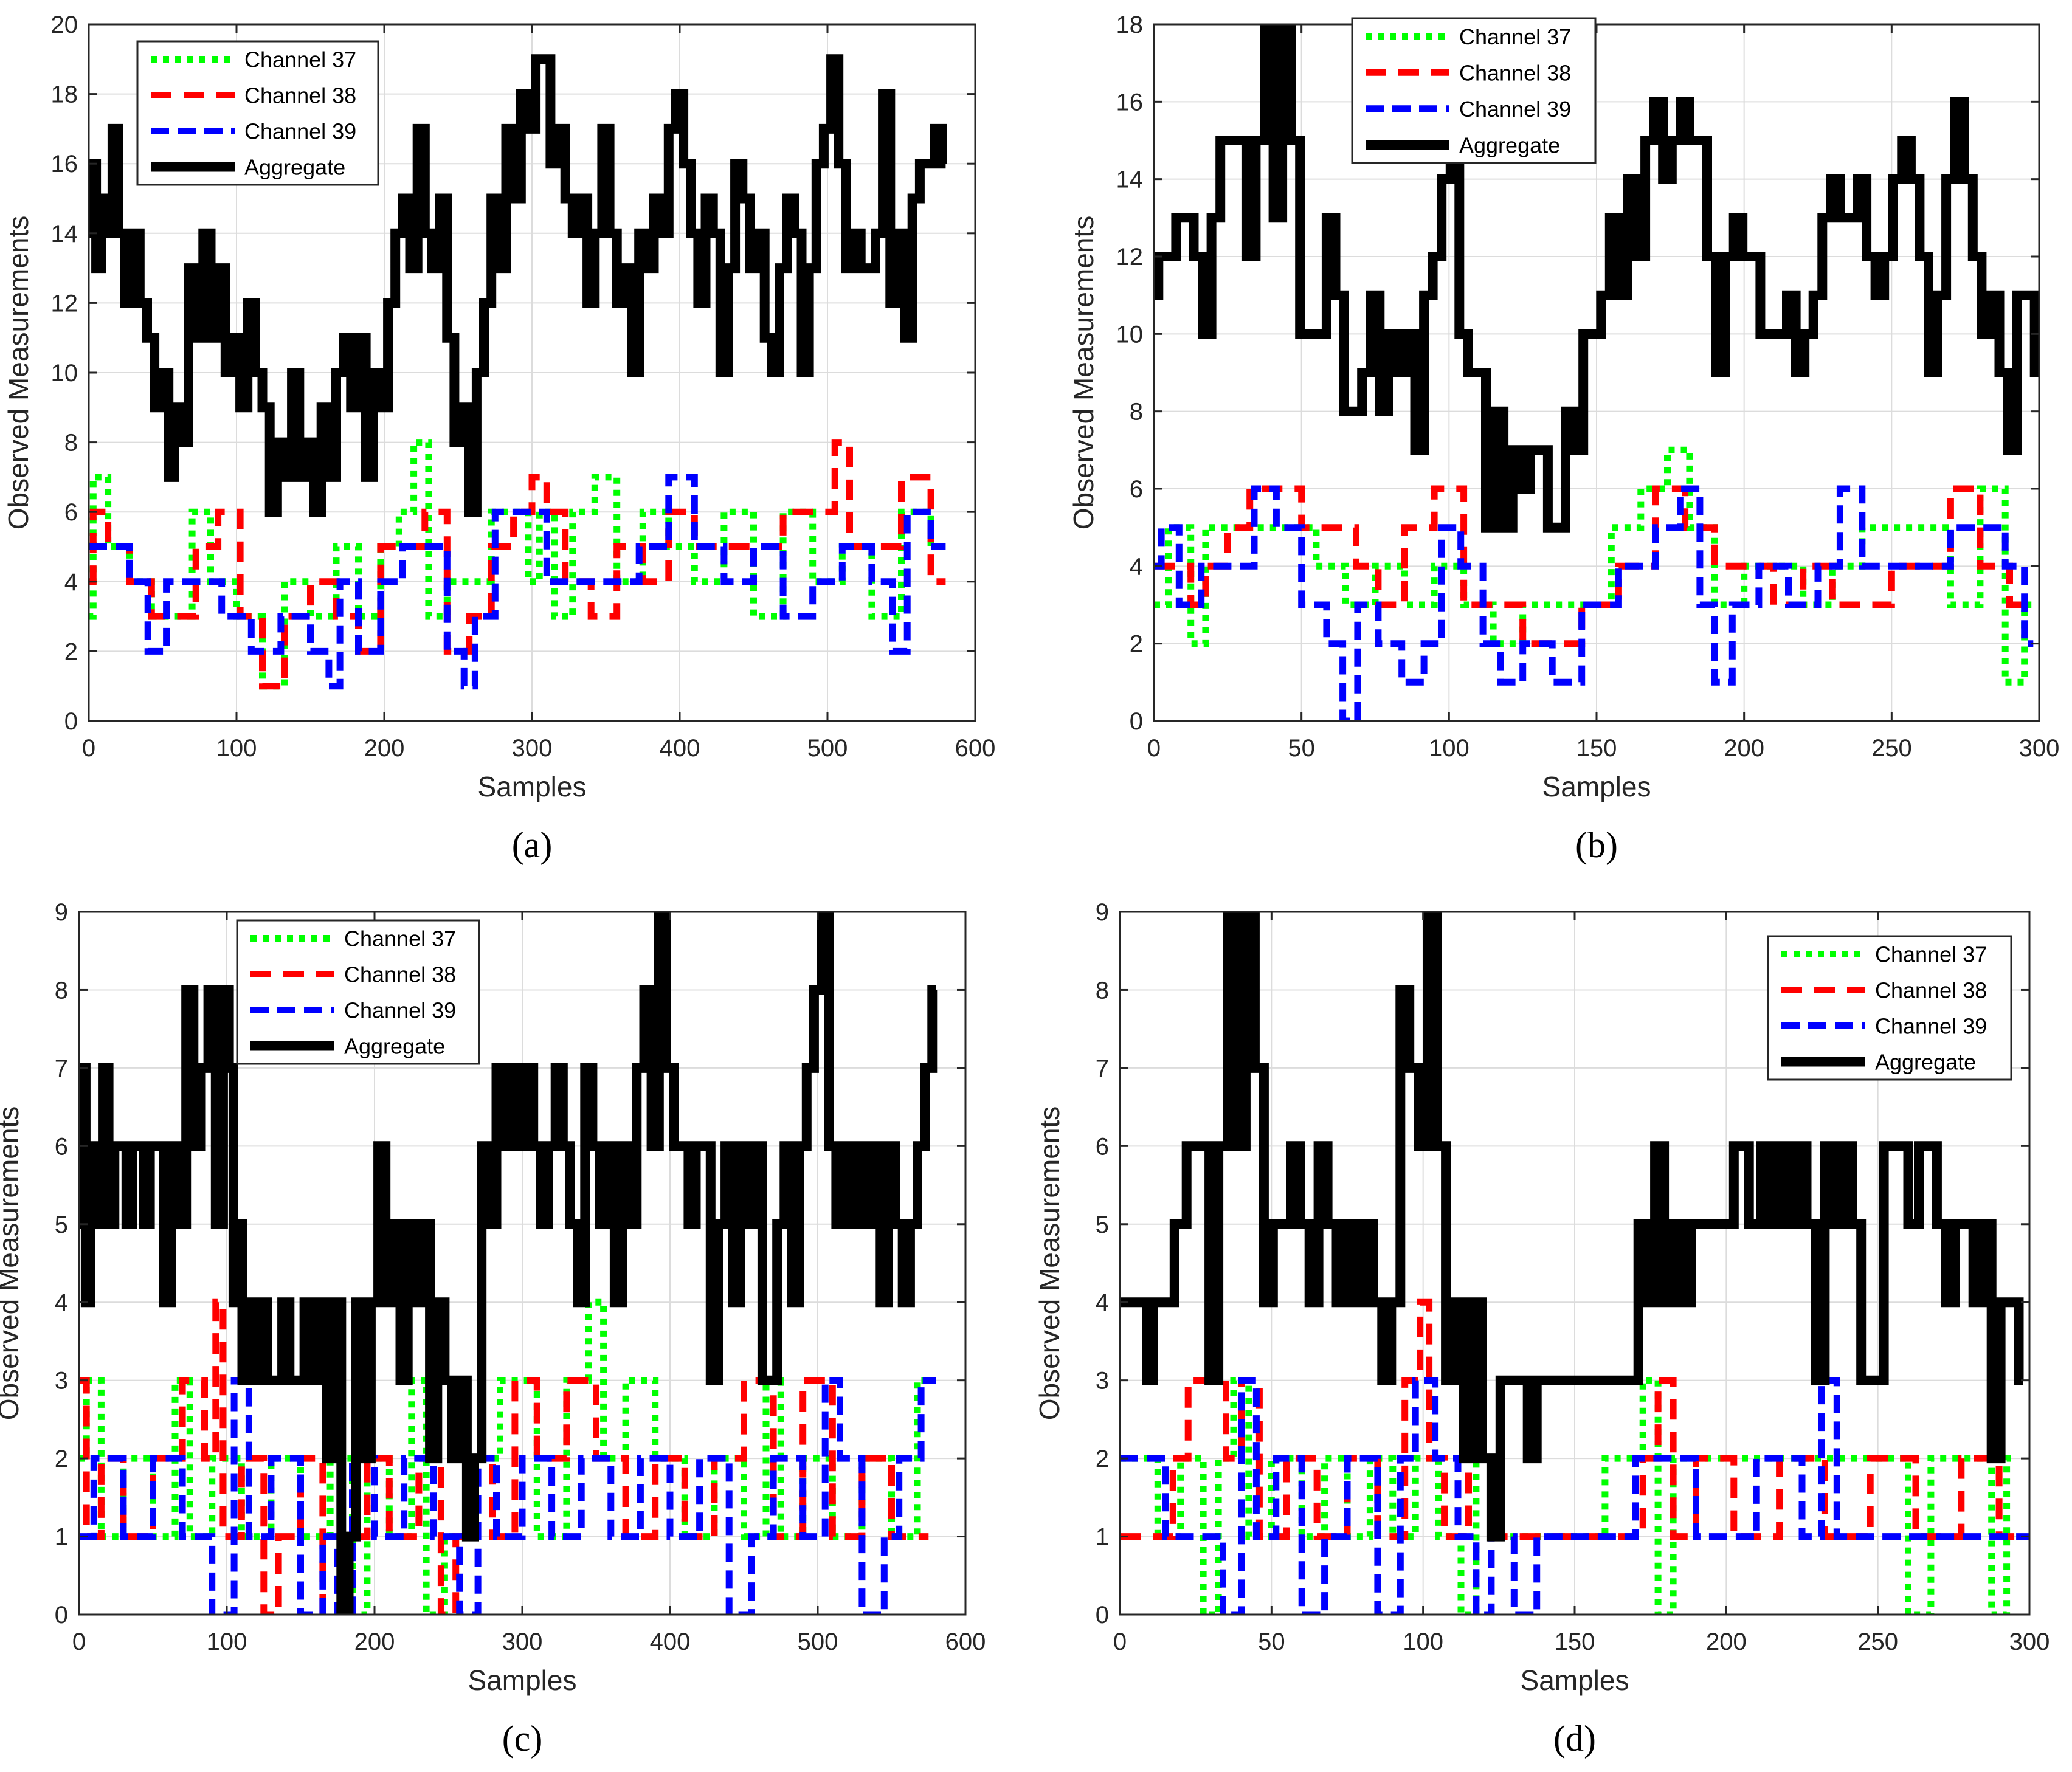  I want to click on y-tick-label: 14, so click(64, 234).